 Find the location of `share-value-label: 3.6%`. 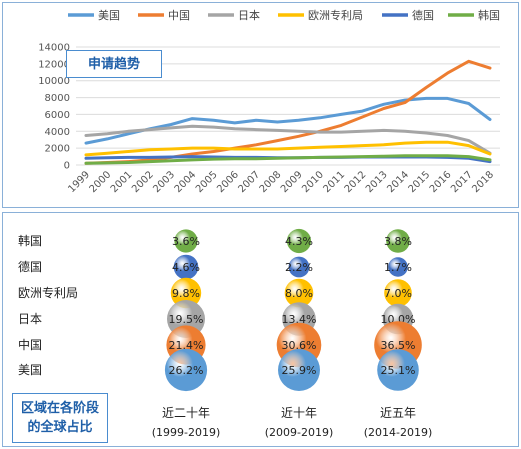

share-value-label: 3.6% is located at coordinates (186, 241).